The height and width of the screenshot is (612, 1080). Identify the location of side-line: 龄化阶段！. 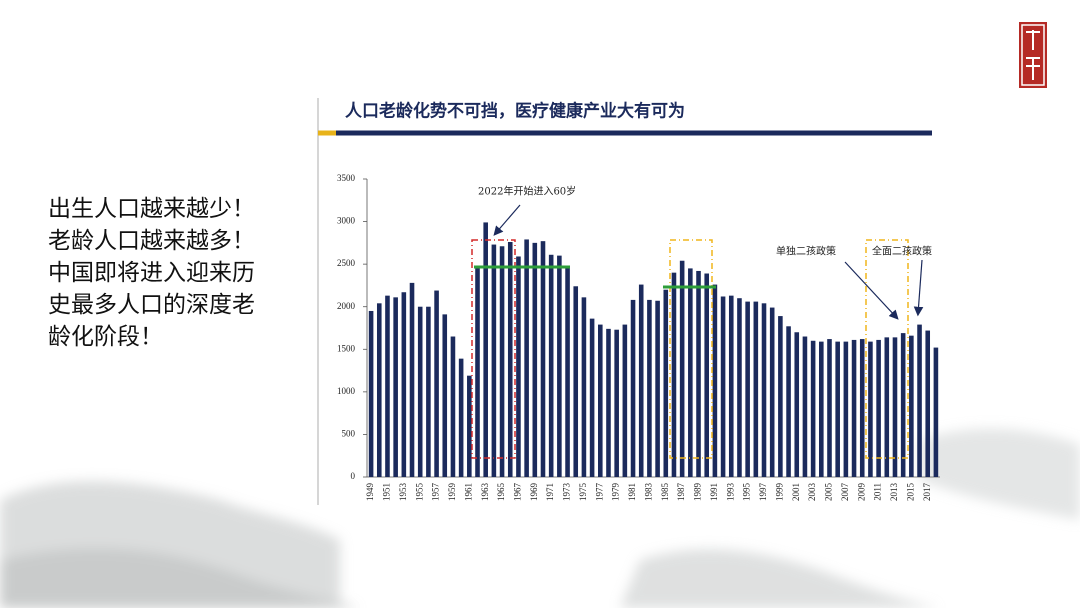
(105, 337).